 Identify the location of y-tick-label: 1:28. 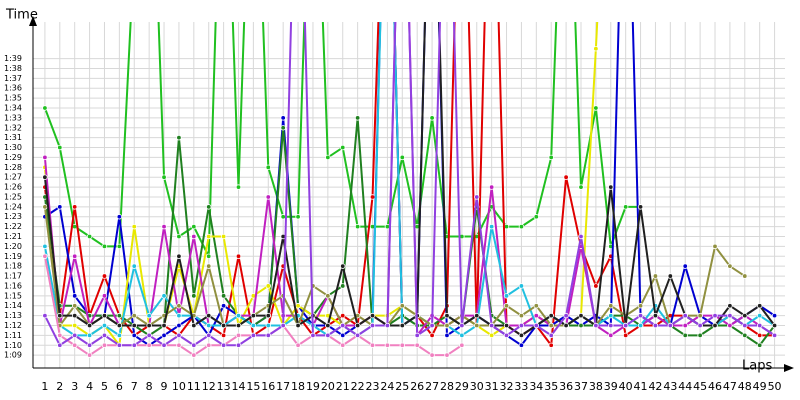
(13, 167).